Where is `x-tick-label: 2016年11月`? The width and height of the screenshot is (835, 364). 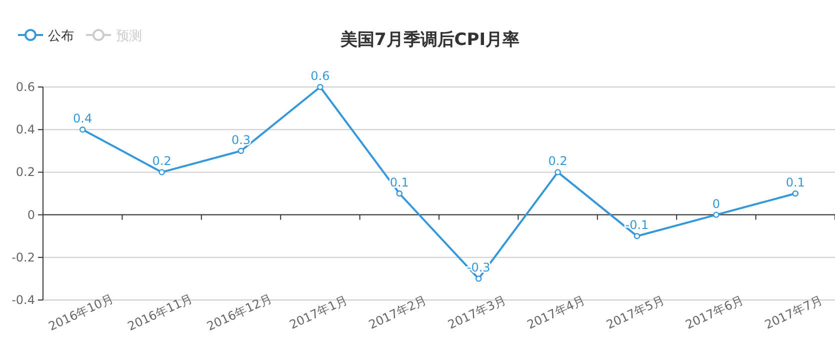 x-tick-label: 2016年11月 is located at coordinates (160, 312).